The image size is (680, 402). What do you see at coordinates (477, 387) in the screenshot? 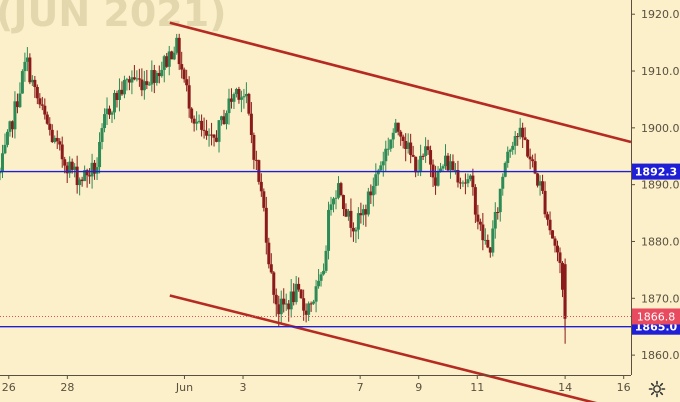
I see `time-tick-label: 11` at bounding box center [477, 387].